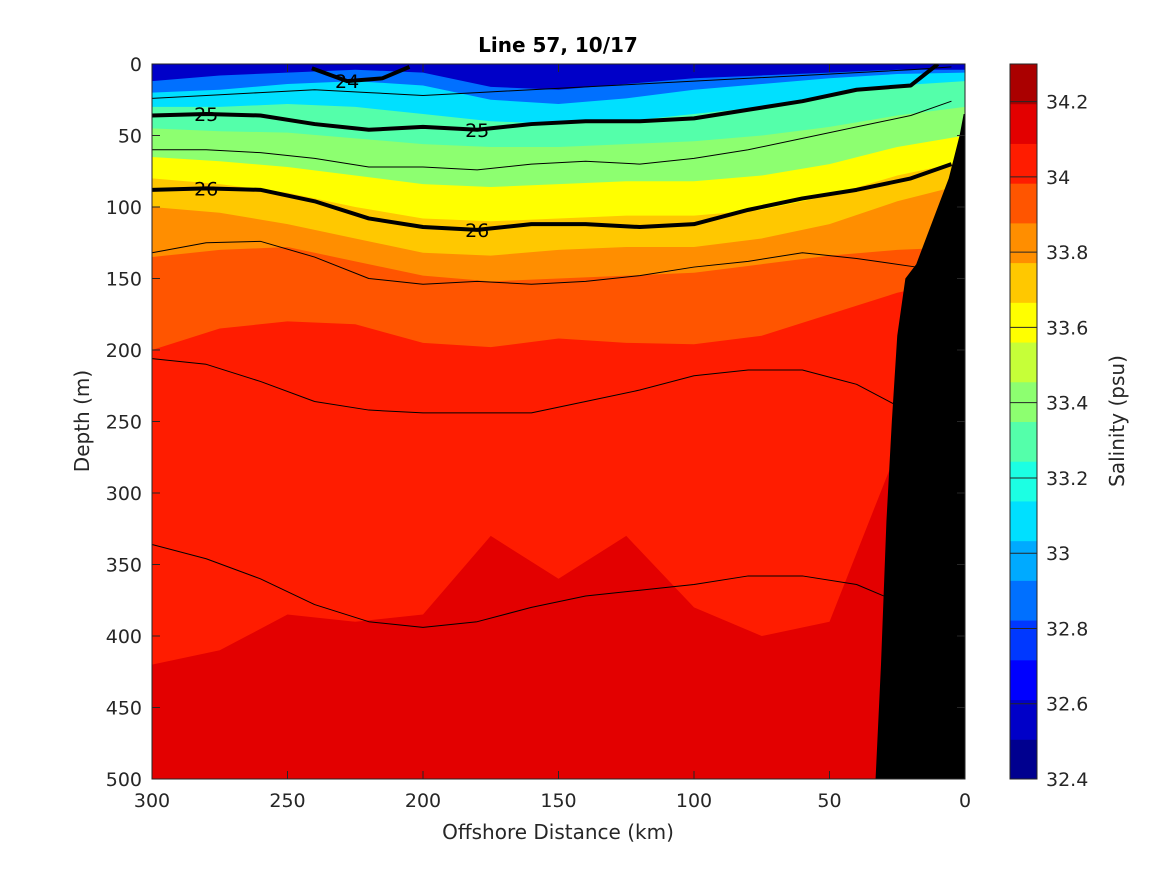 This screenshot has width=1167, height=875. I want to click on contour-label: 24, so click(347, 82).